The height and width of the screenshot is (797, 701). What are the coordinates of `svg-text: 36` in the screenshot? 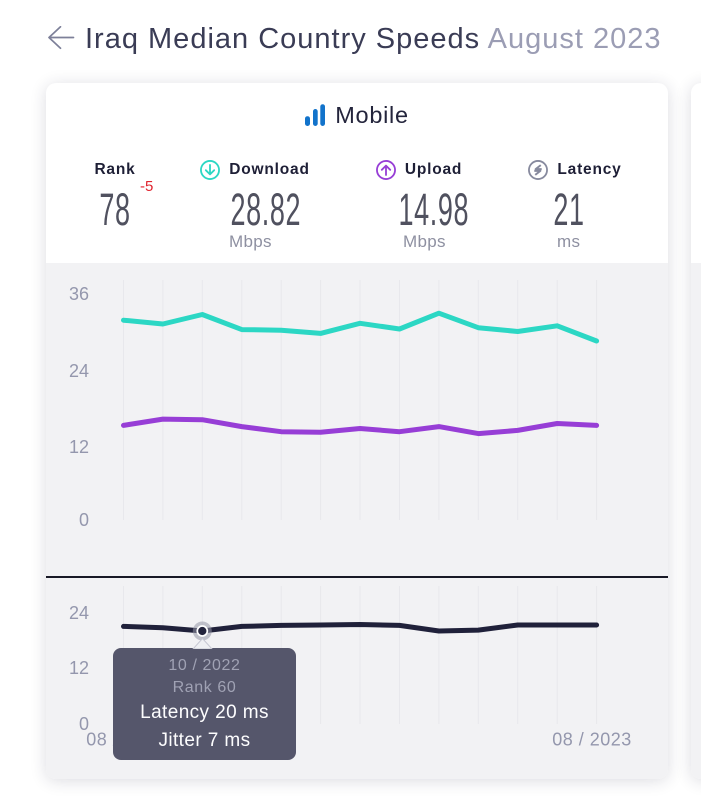 It's located at (79, 294).